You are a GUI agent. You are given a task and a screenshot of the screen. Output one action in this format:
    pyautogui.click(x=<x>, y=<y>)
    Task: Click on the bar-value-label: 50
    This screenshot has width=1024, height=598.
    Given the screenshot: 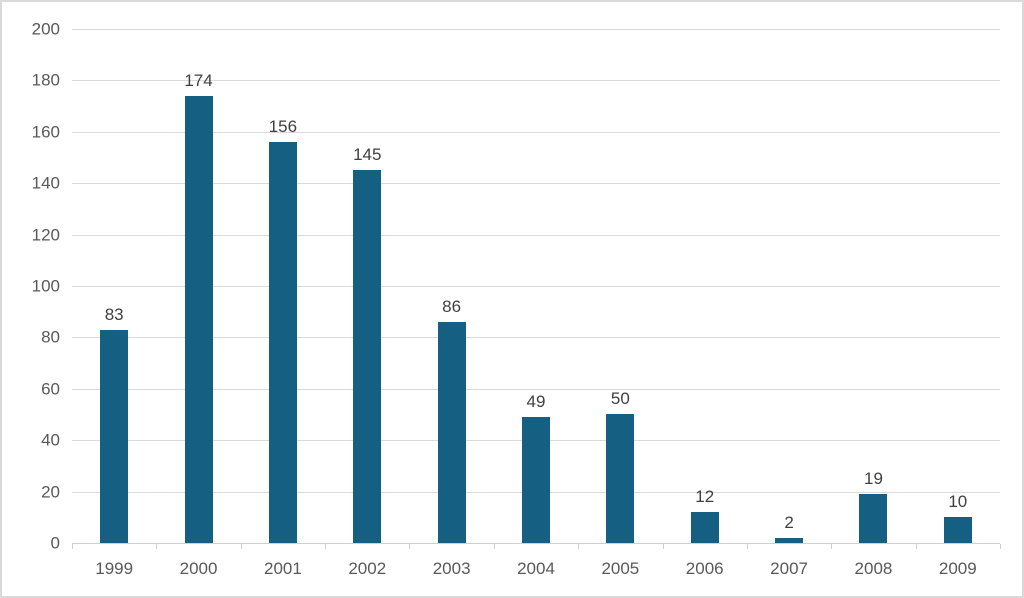 What is the action you would take?
    pyautogui.click(x=620, y=398)
    